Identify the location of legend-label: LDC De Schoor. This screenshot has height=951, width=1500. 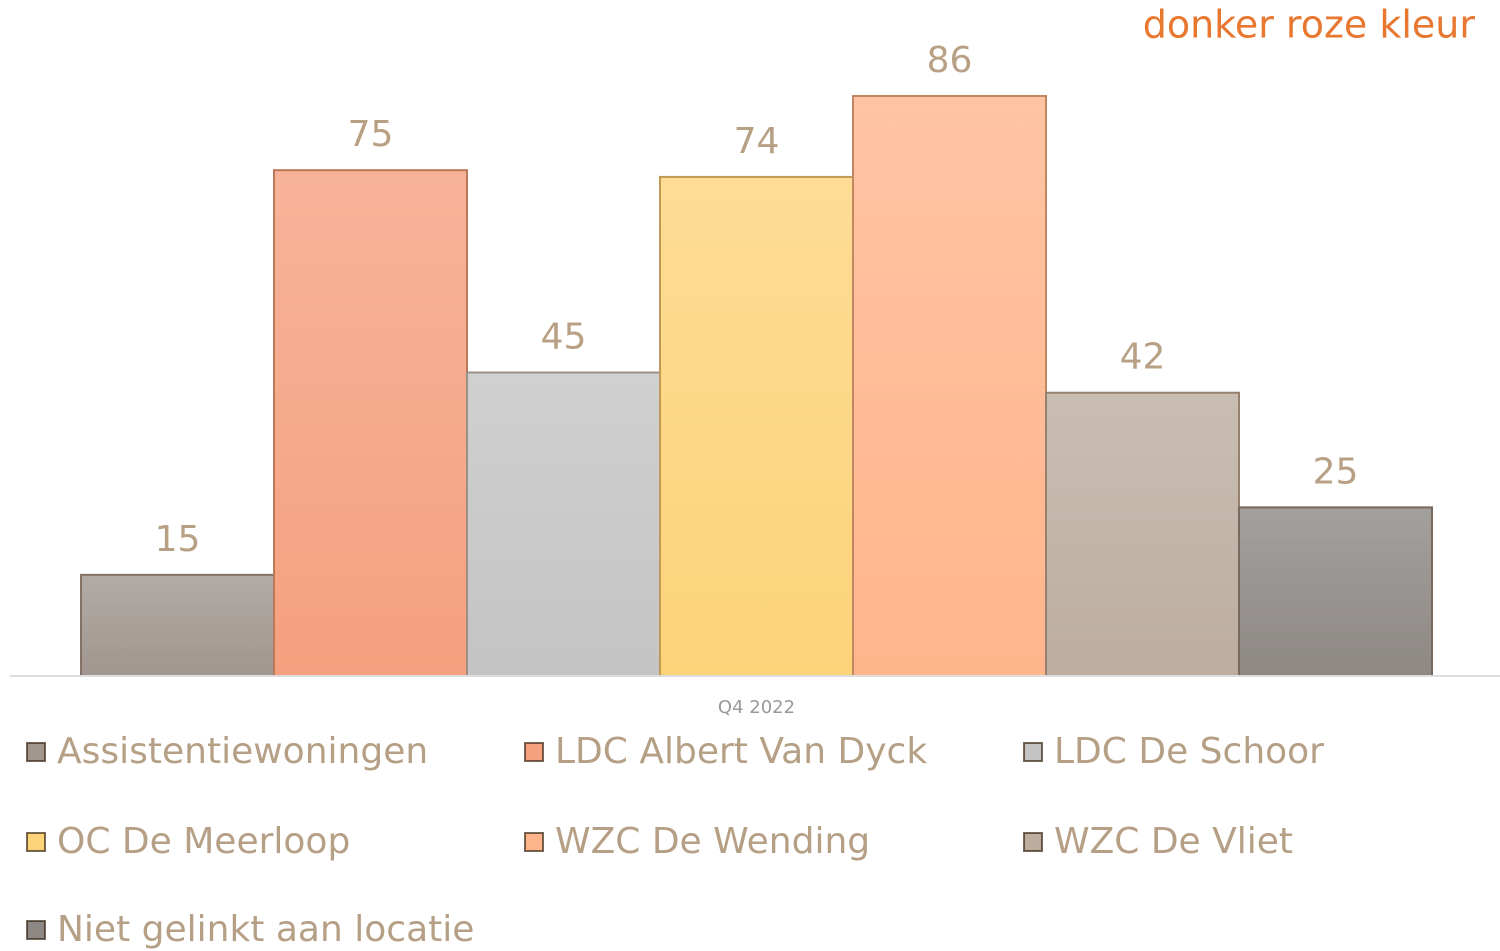
(1189, 751).